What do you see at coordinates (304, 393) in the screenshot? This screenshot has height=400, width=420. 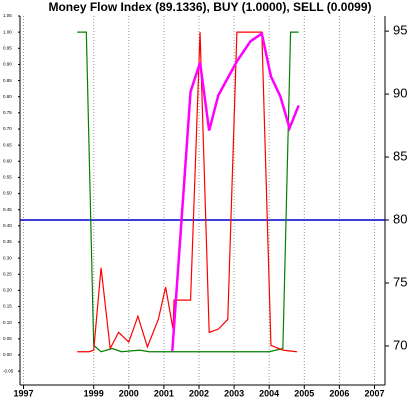 I see `x-tick-label: 2005` at bounding box center [304, 393].